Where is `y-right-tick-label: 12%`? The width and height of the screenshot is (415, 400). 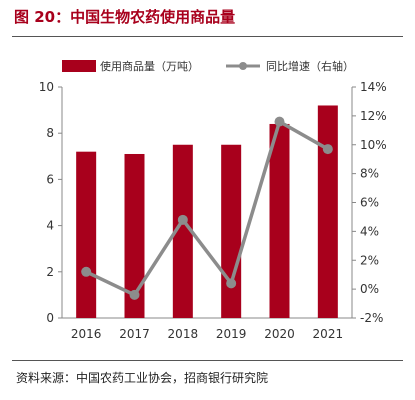
y-right-tick-label: 12% is located at coordinates (373, 116).